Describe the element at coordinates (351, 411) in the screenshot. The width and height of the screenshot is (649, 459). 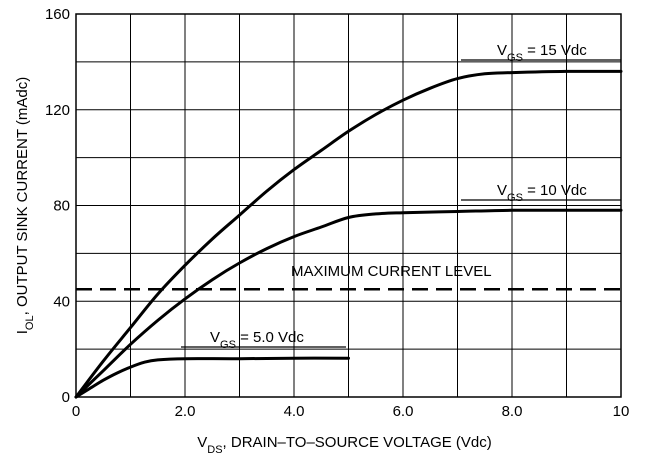
I see `x-tick-labels: 0 2.0 4.0 6.0 8.0 10` at that location.